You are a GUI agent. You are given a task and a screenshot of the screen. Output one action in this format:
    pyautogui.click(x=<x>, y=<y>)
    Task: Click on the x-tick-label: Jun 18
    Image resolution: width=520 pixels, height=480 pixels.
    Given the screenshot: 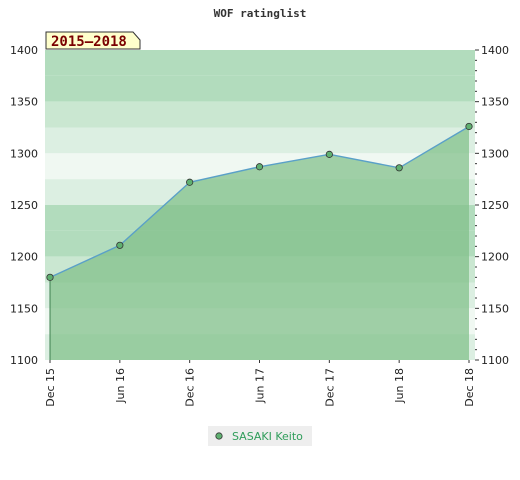 What is the action you would take?
    pyautogui.click(x=399, y=386)
    